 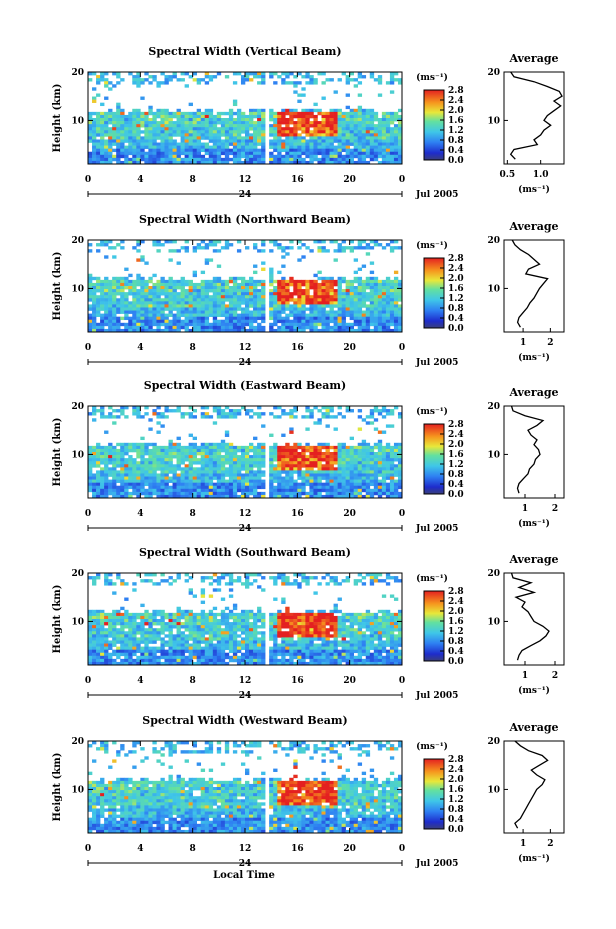 What do you see at coordinates (493, 241) in the screenshot?
I see `average-y-tick-label: 20` at bounding box center [493, 241].